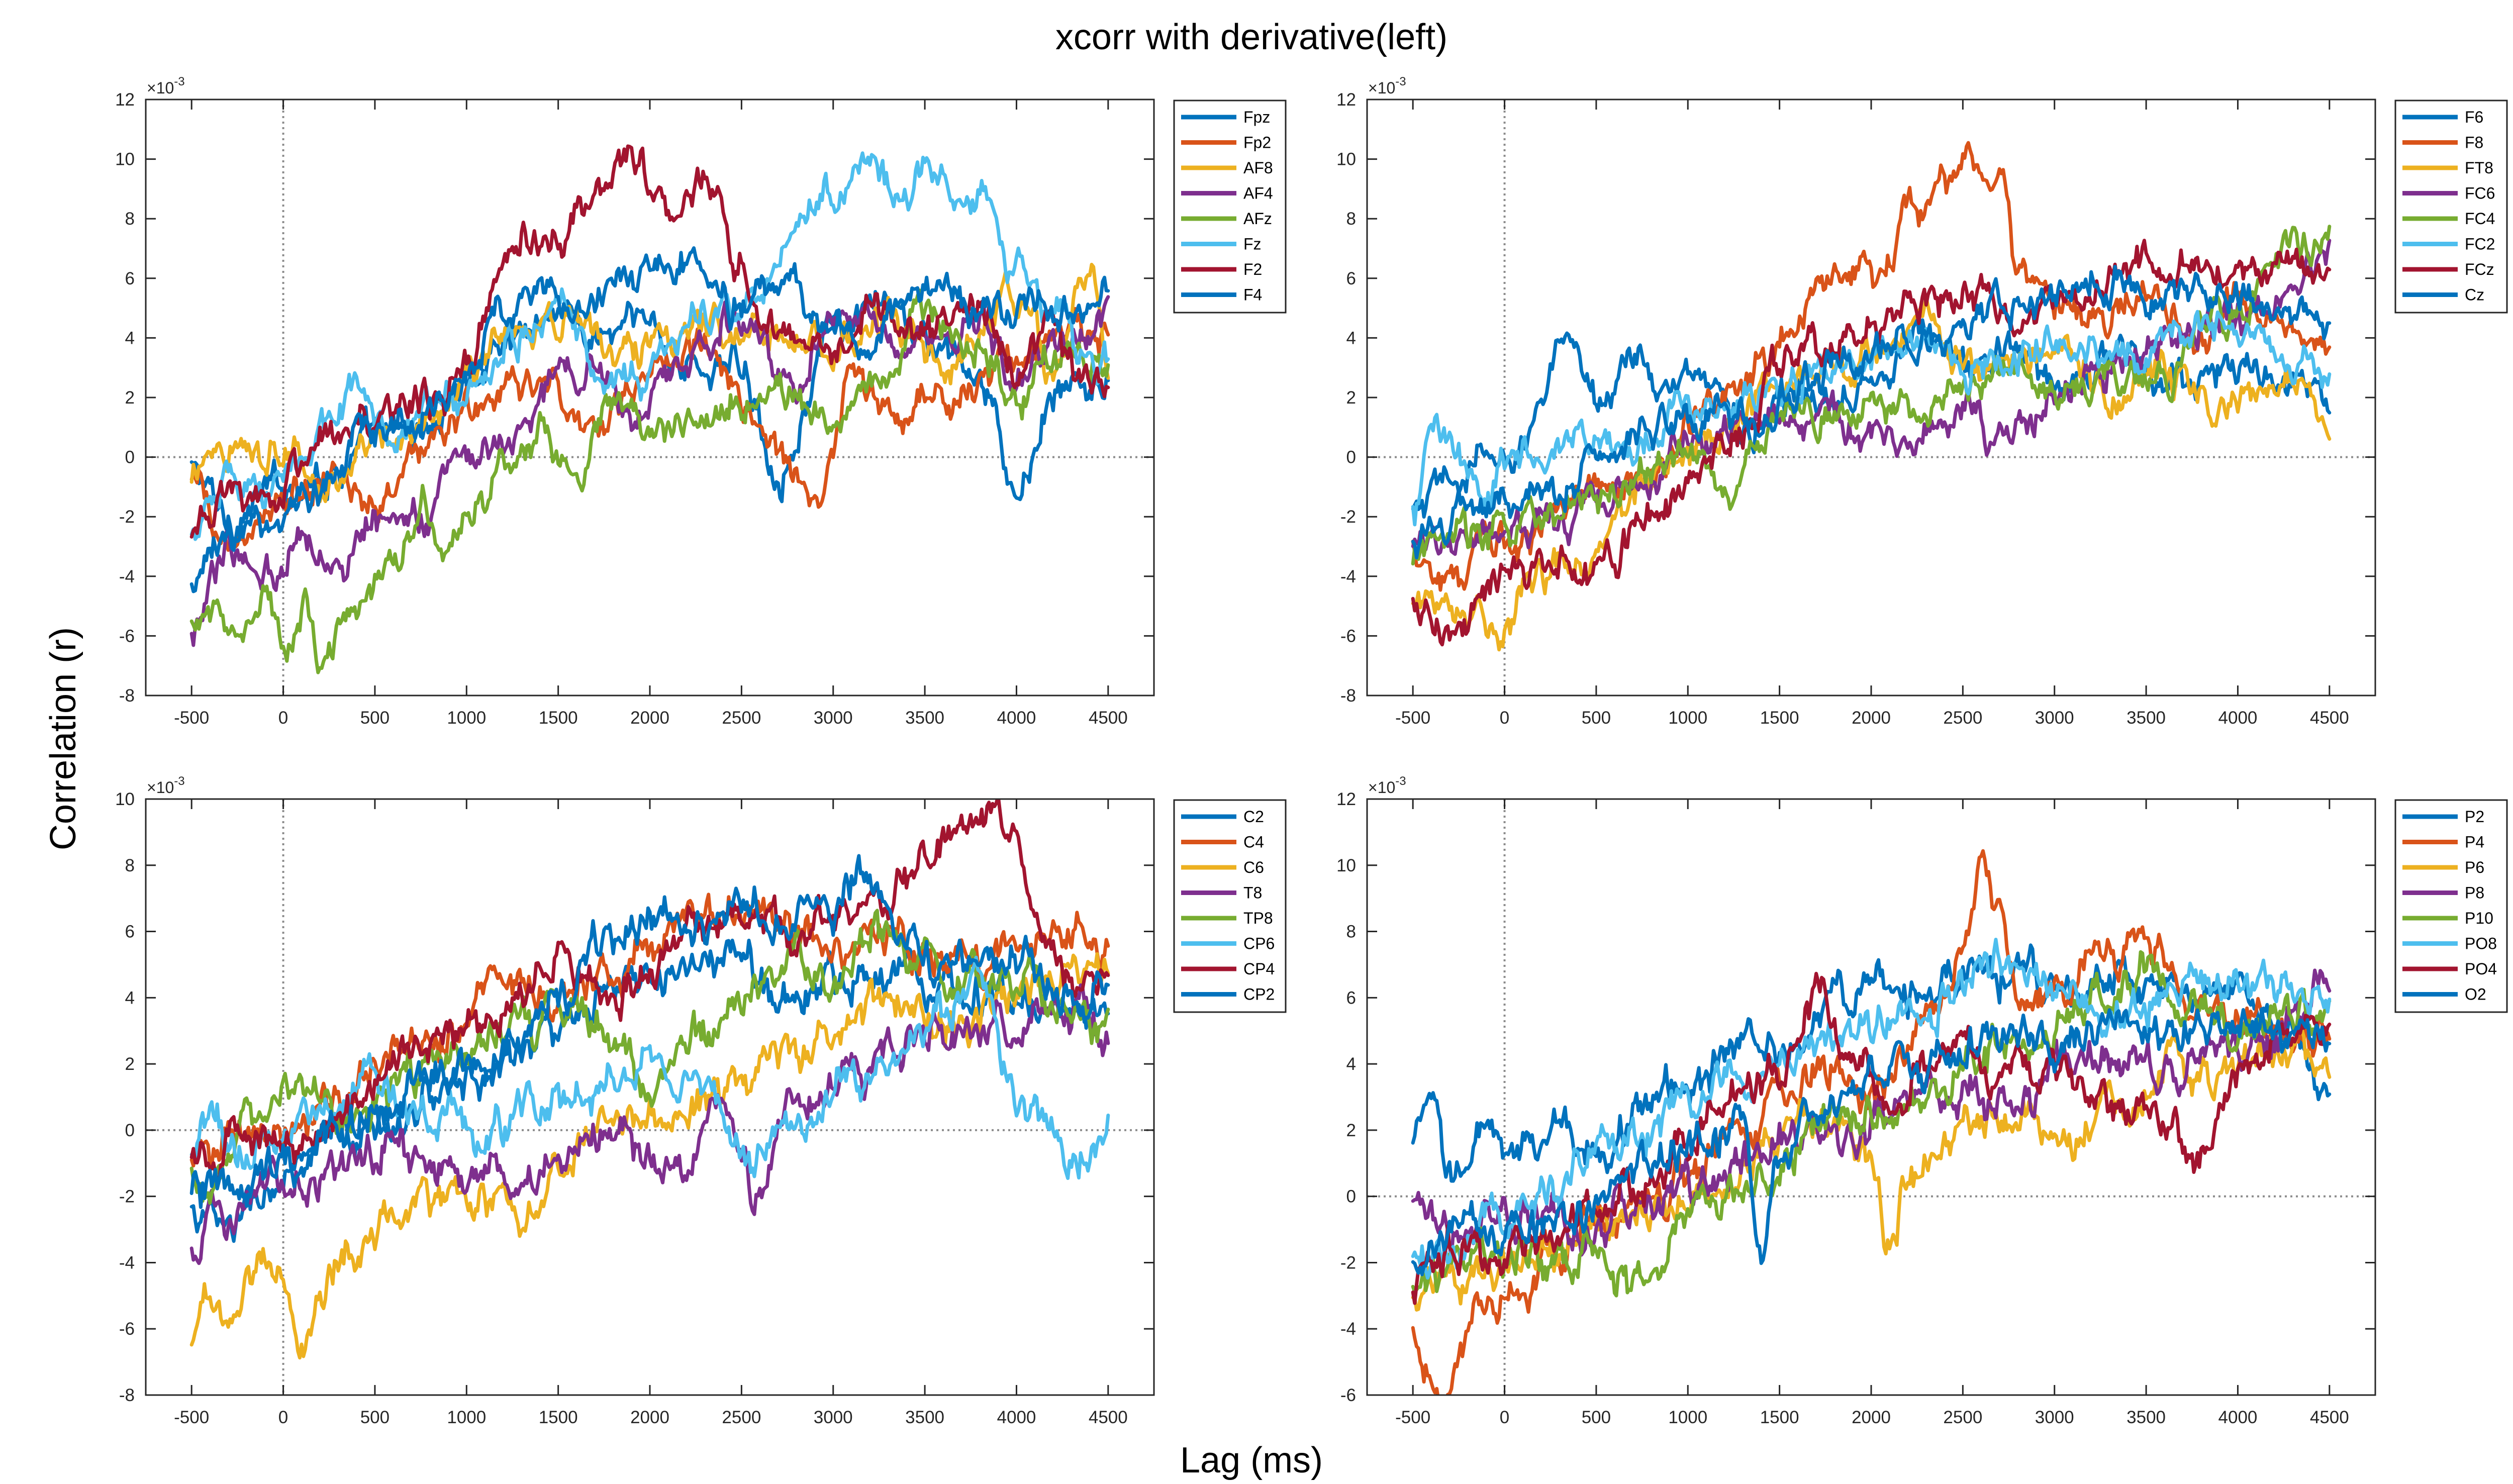  What do you see at coordinates (1252, 244) in the screenshot?
I see `legend-label: Fz` at bounding box center [1252, 244].